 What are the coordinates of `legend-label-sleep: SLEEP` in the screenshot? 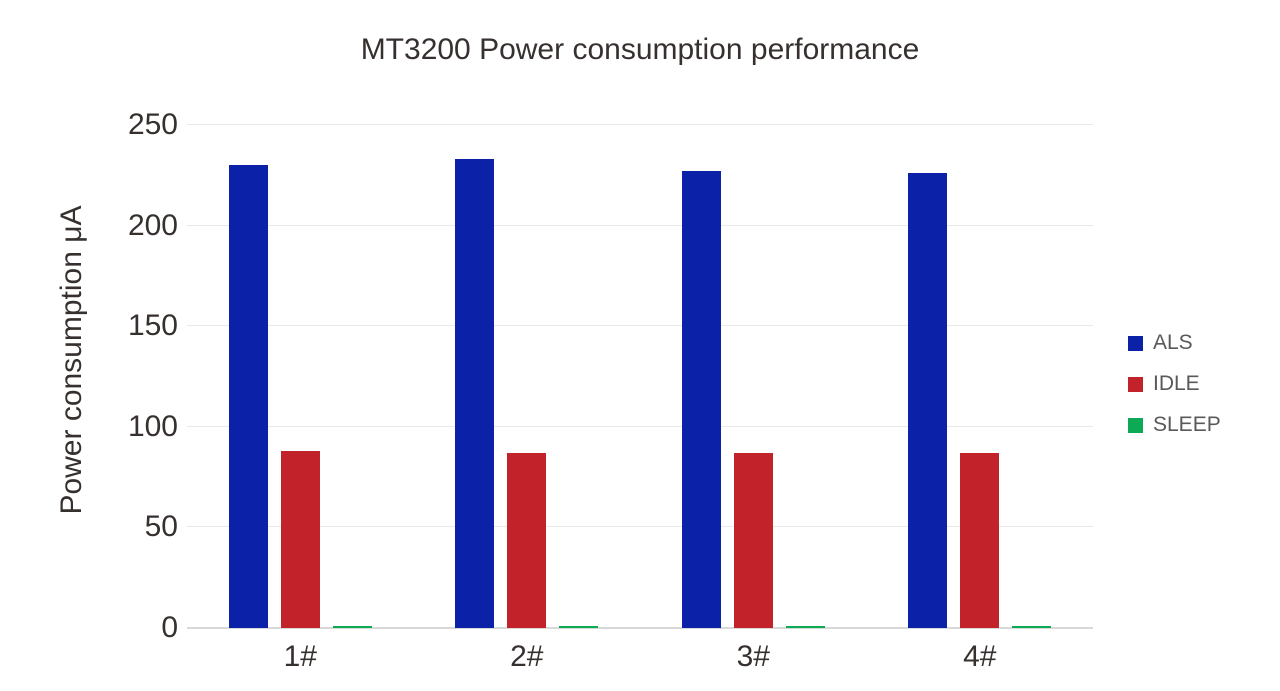 It's located at (1187, 424).